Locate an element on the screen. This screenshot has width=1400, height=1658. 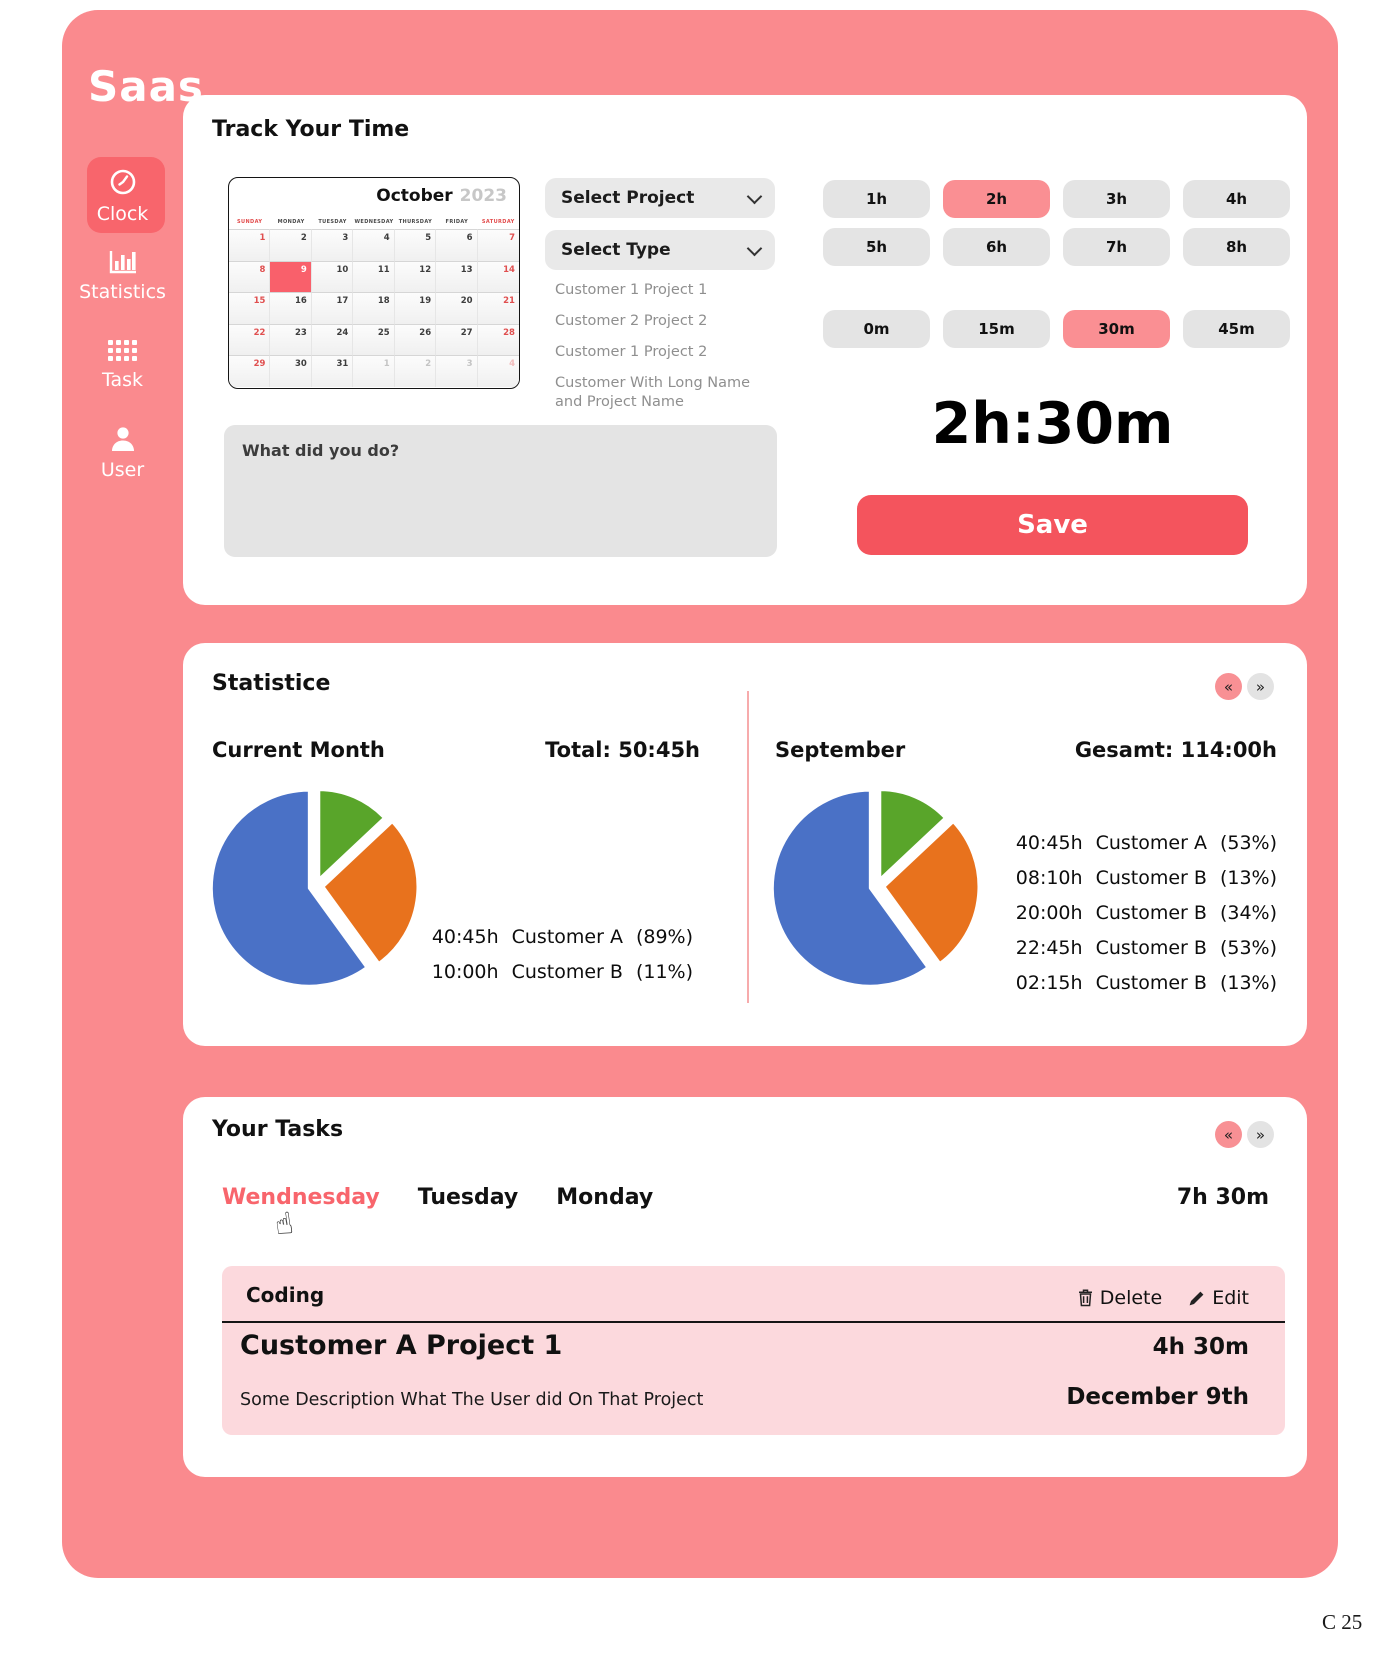
calendar-day-cell: 17 is located at coordinates (332, 308).